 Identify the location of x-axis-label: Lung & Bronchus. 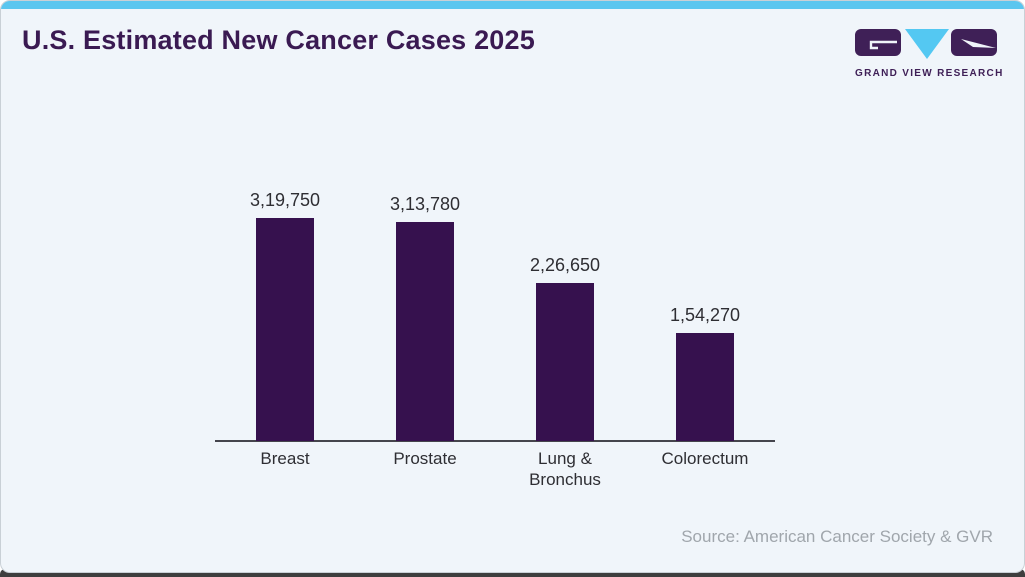
(565, 469).